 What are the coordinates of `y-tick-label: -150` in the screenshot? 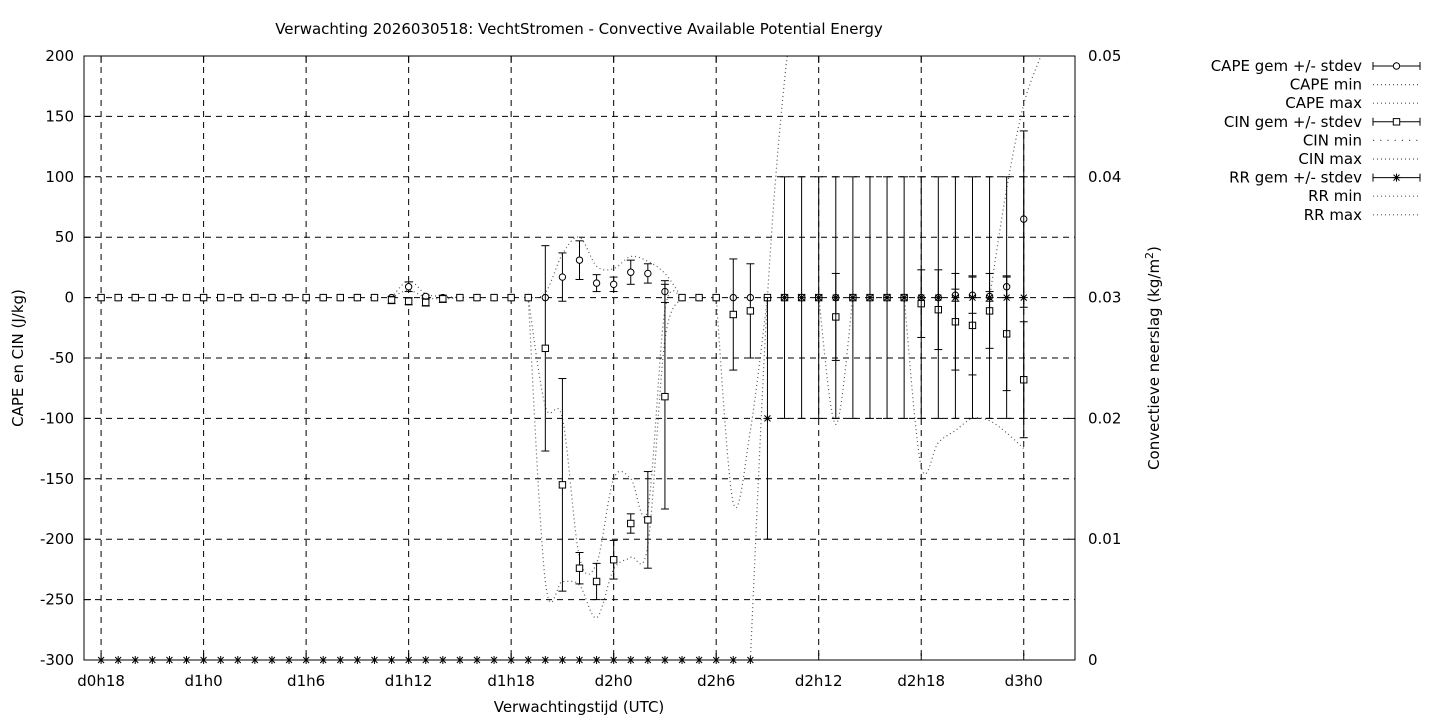 It's located at (57, 479).